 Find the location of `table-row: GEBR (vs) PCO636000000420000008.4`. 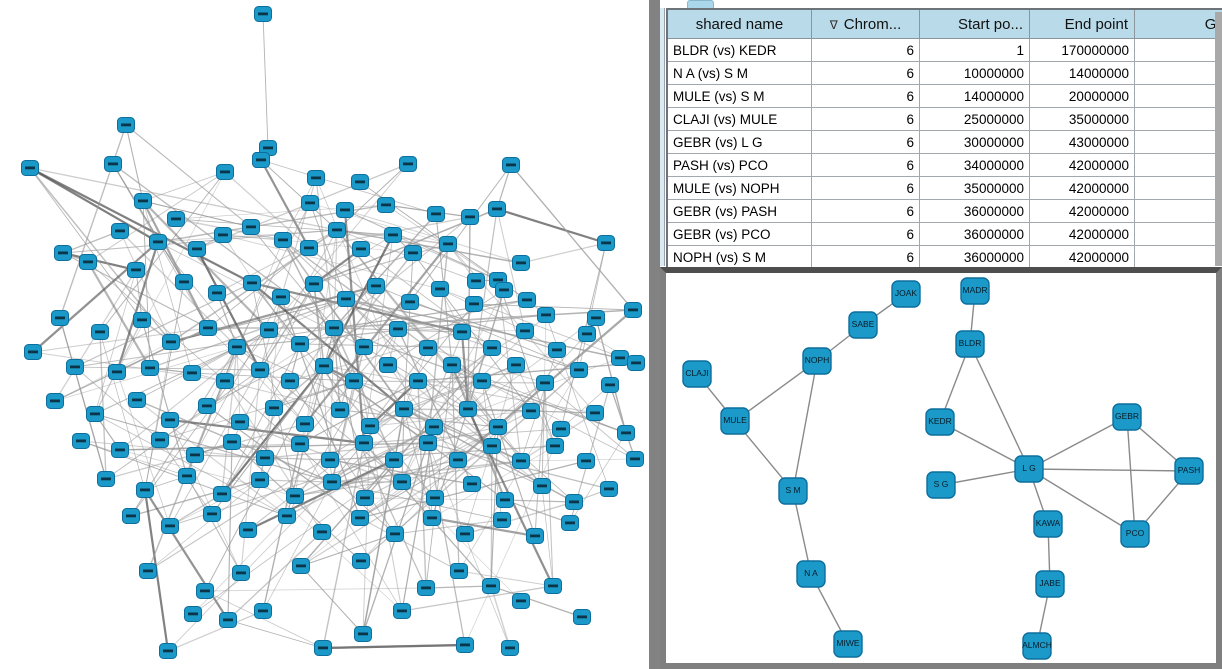

table-row: GEBR (vs) PCO636000000420000008.4 is located at coordinates (944, 234).